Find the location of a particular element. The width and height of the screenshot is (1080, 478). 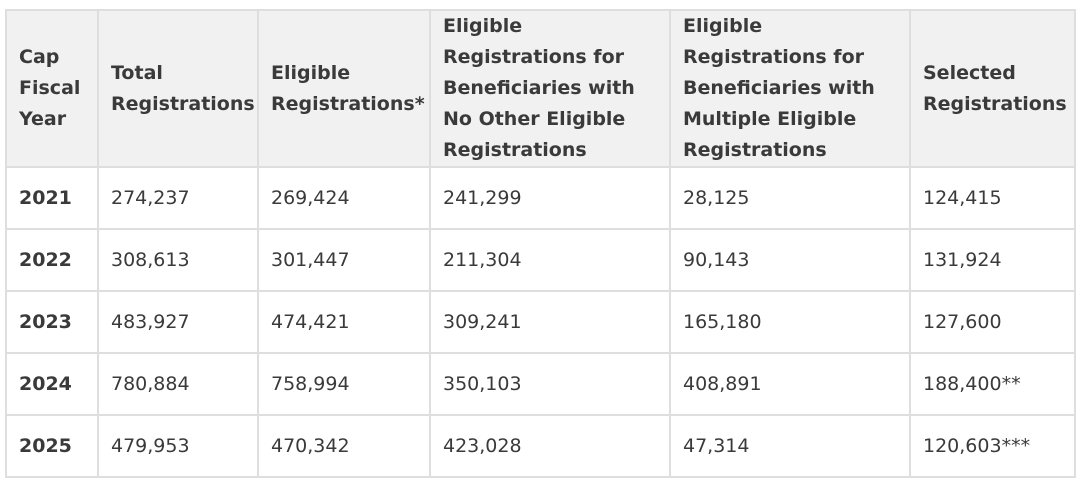

cell-year: 2021 is located at coordinates (52, 198).